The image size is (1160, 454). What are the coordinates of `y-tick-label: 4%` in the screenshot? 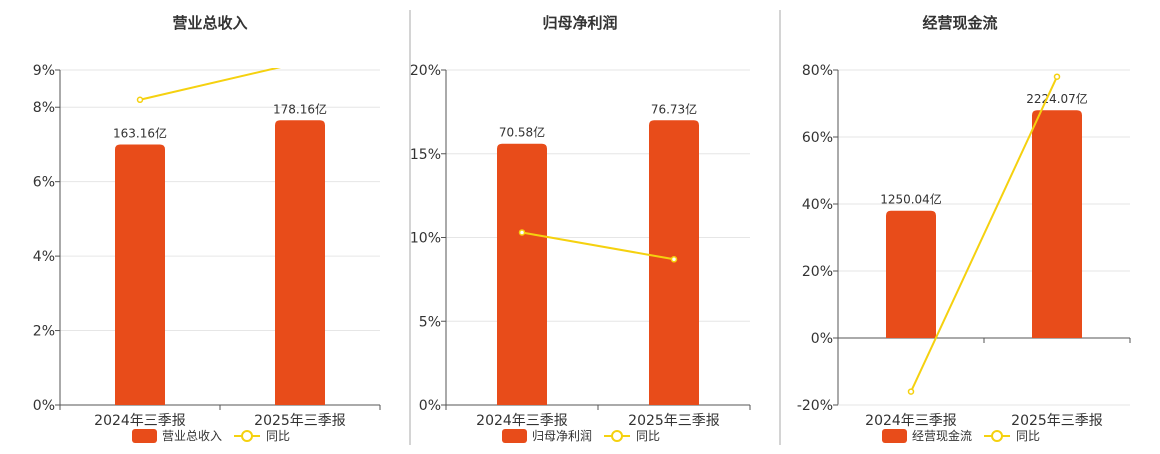 It's located at (44, 257).